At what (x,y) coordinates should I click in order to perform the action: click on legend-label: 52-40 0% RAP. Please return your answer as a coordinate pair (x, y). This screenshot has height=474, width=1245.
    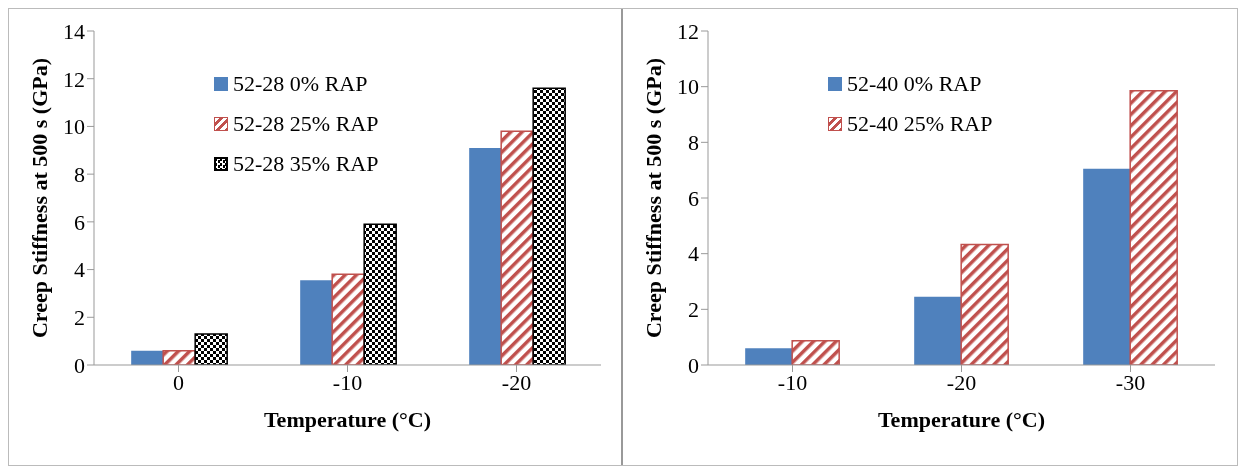
    Looking at the image, I should click on (914, 84).